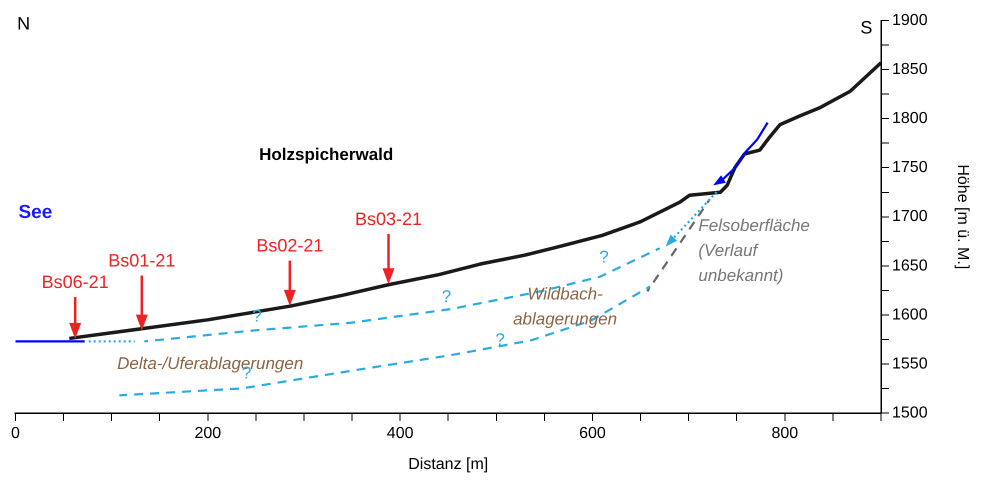 The width and height of the screenshot is (982, 484). I want to click on x-tick-label: 800, so click(784, 433).